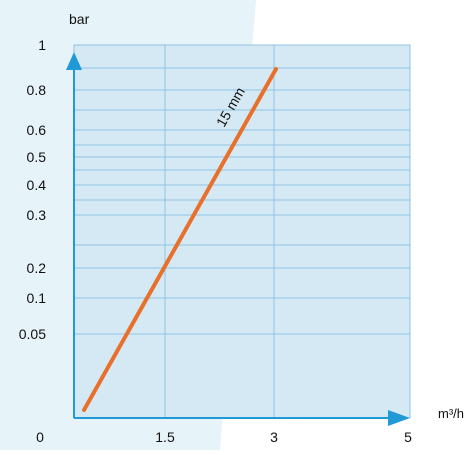  Describe the element at coordinates (32, 334) in the screenshot. I see `y-tick-label: 0.05` at that location.